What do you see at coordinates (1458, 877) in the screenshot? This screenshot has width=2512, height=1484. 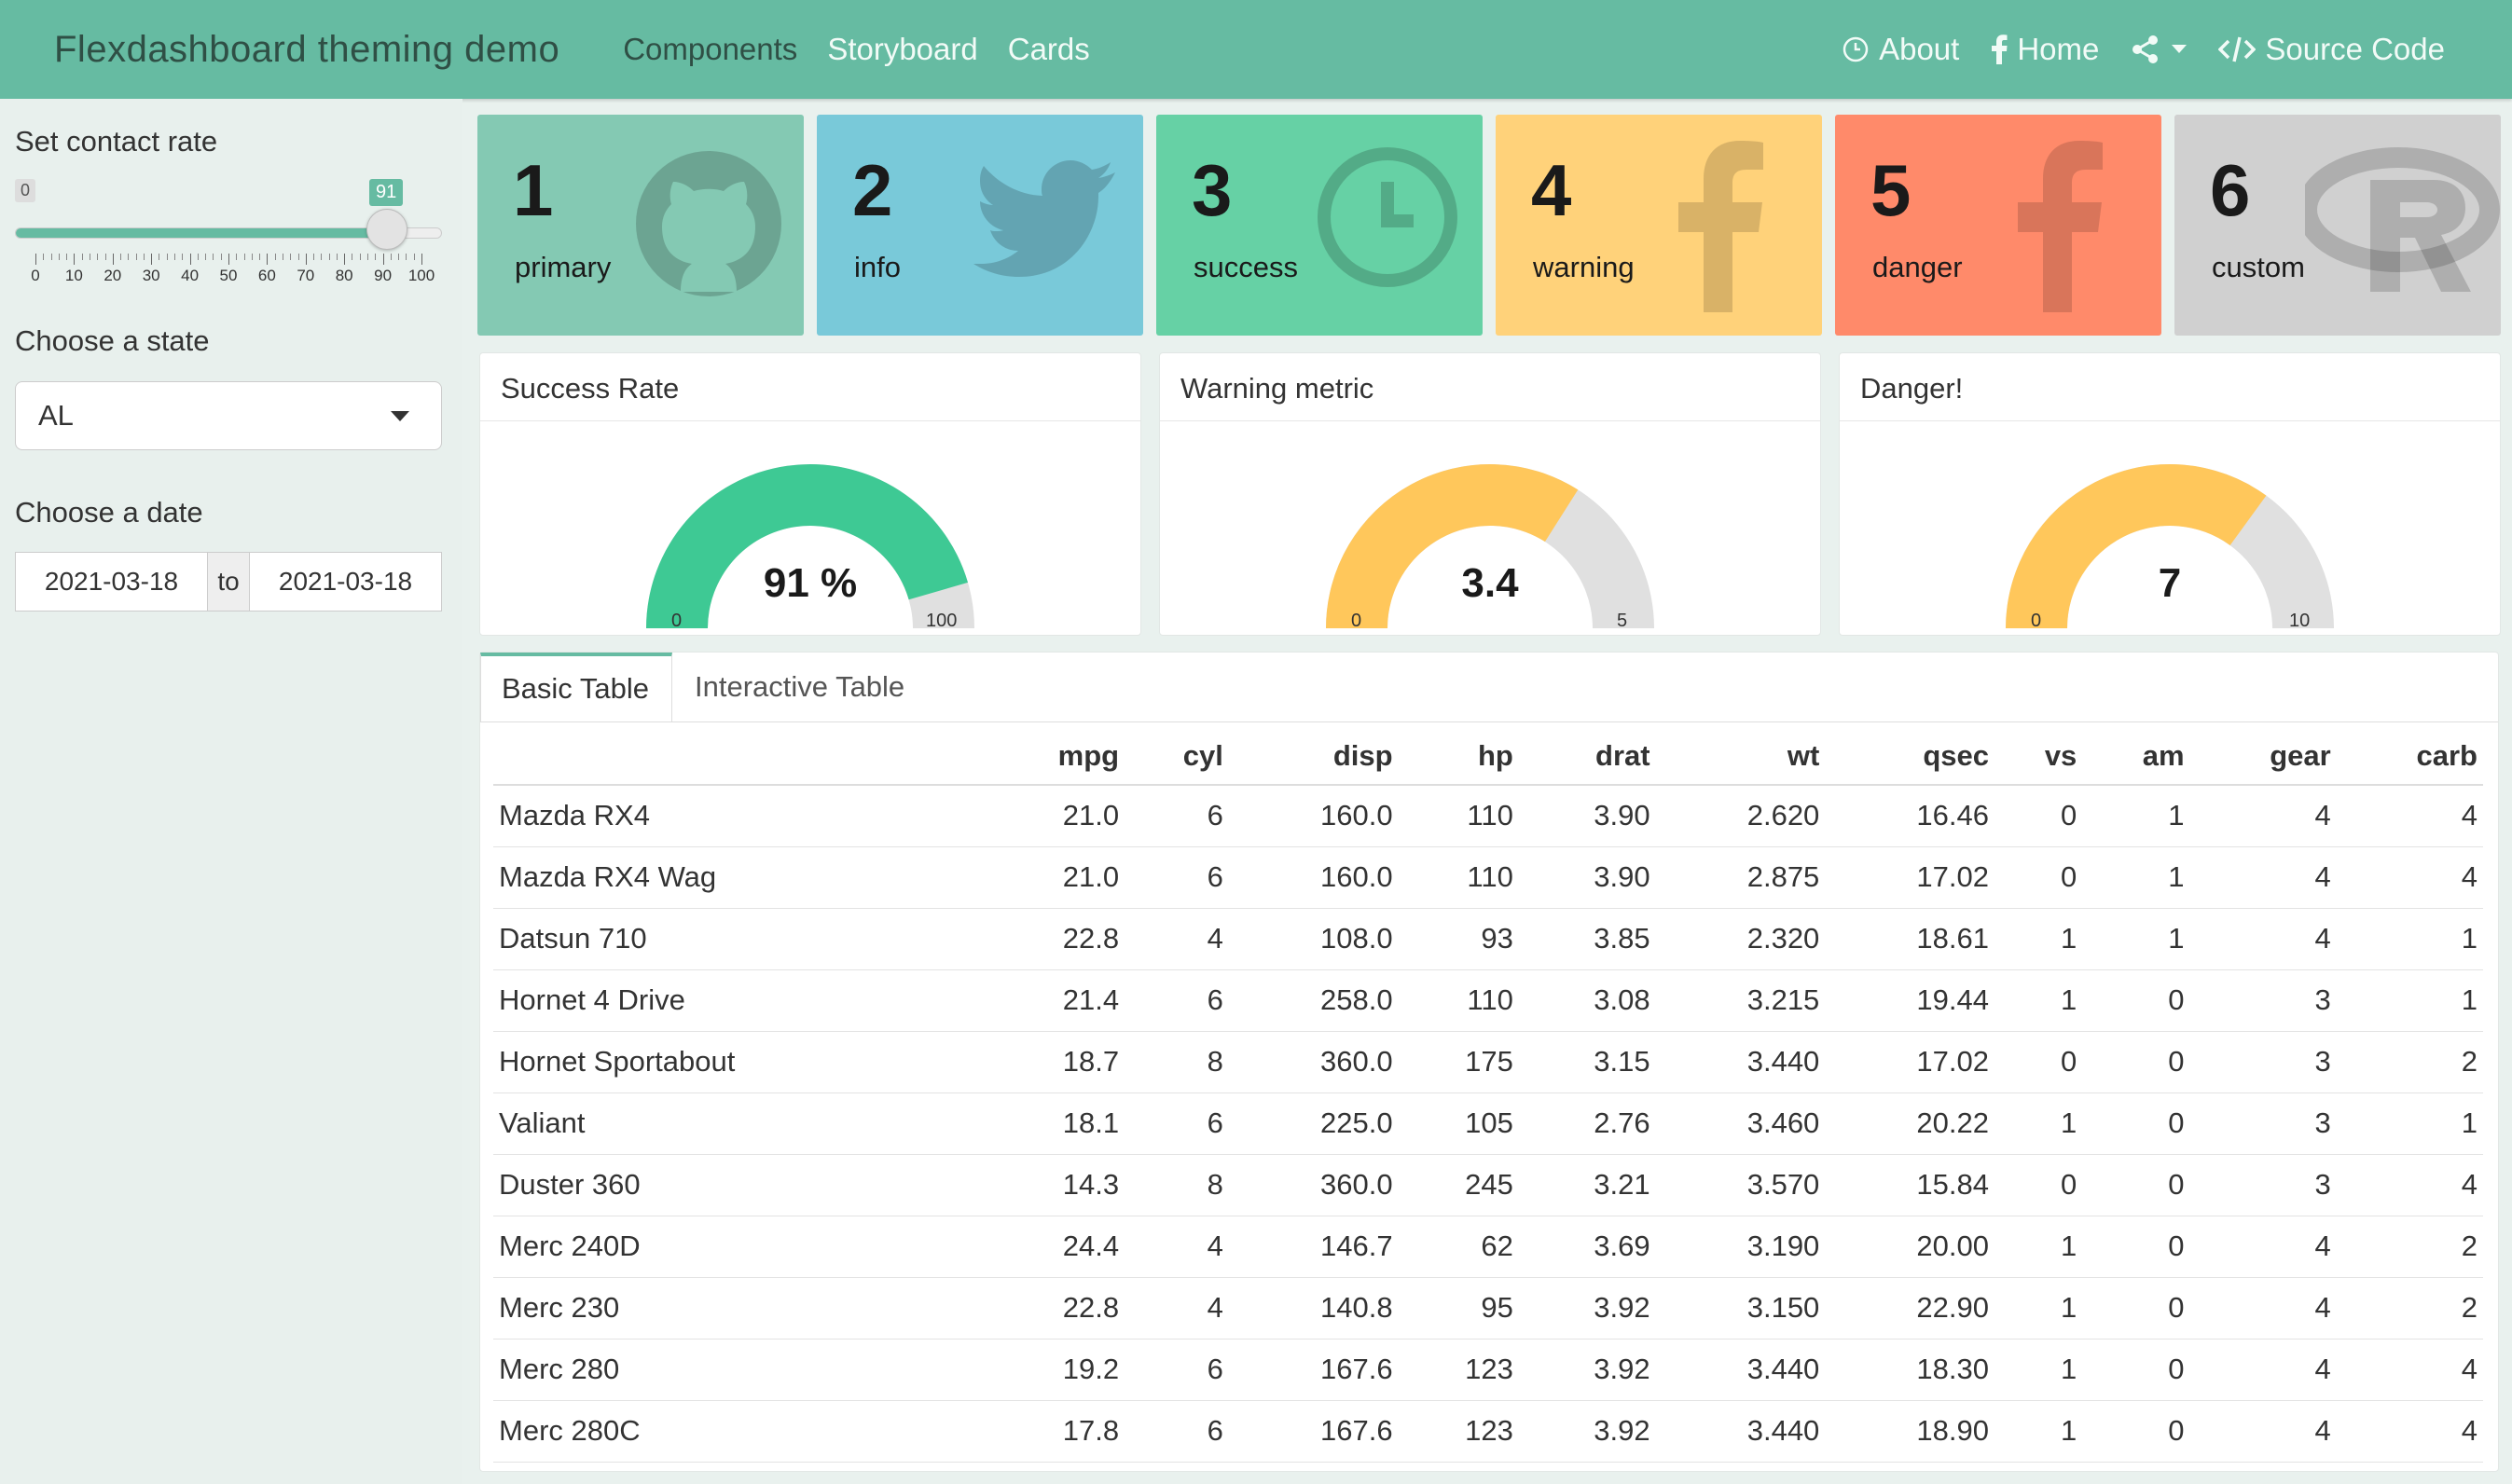 I see `table-cell-hp: 110` at bounding box center [1458, 877].